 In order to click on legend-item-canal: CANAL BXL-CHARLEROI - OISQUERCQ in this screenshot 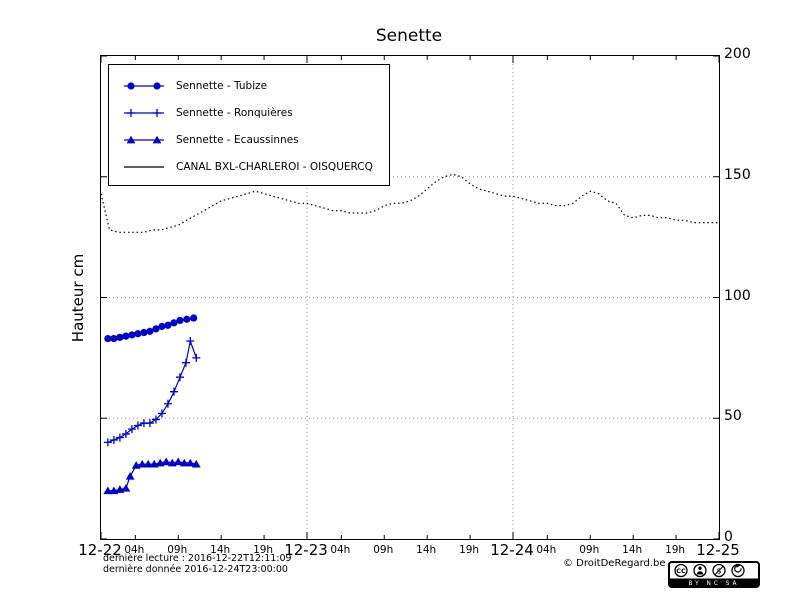, I will do `click(255, 166)`.